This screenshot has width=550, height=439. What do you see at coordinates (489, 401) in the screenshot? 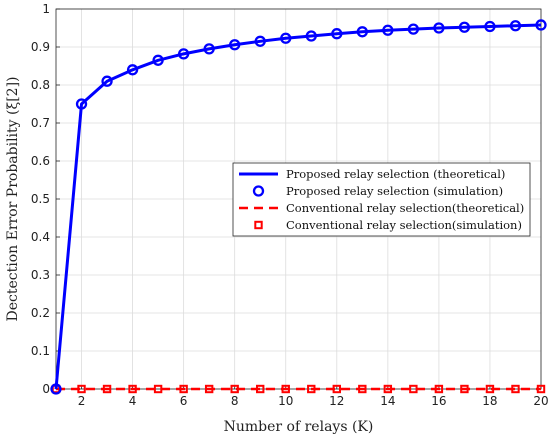
I see `x-tick-label: 18` at bounding box center [489, 401].